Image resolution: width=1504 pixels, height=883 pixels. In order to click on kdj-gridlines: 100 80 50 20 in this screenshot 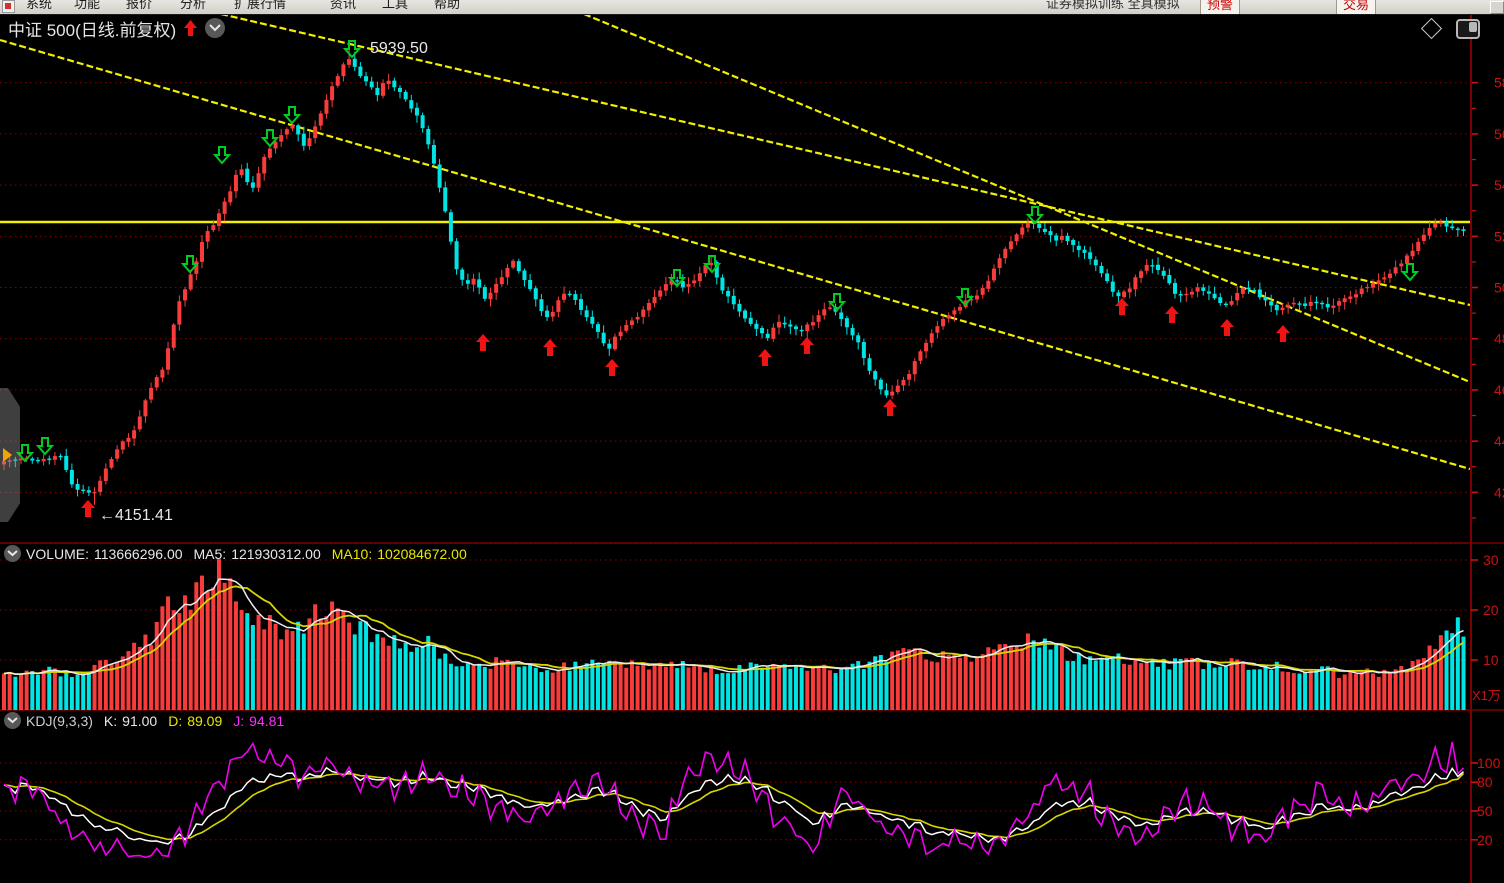, I will do `click(750, 801)`.